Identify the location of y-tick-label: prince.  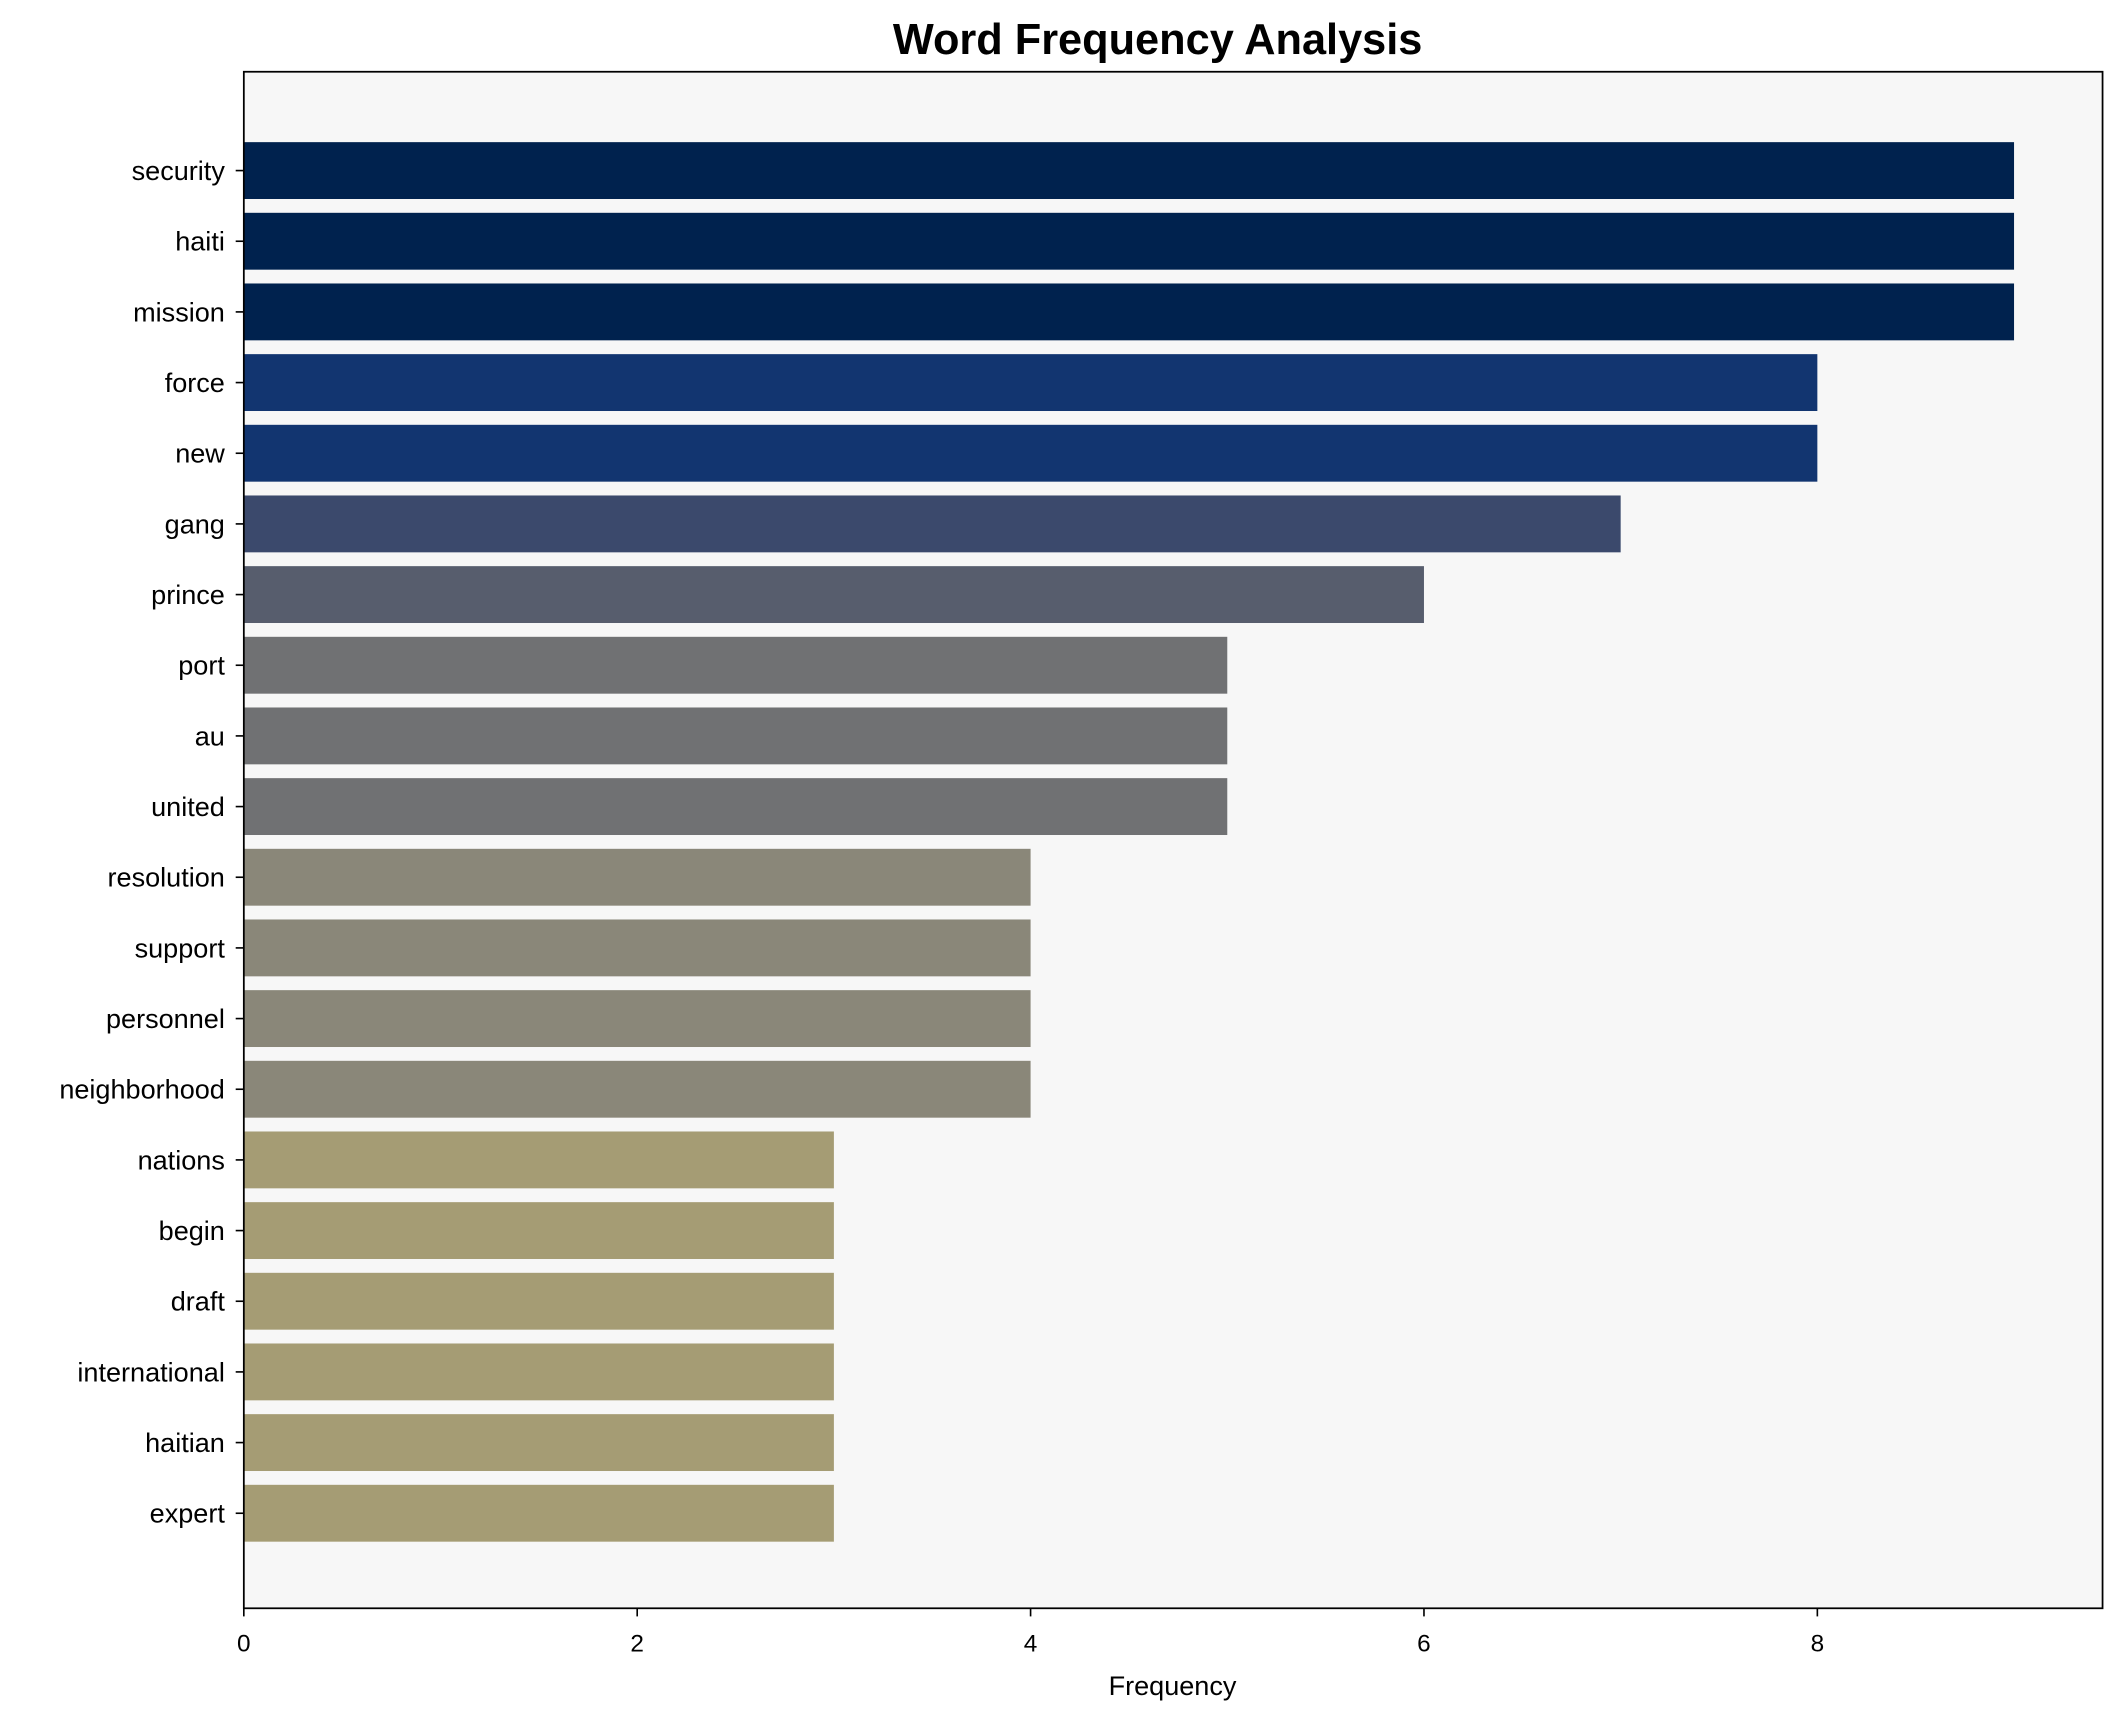
(188, 594).